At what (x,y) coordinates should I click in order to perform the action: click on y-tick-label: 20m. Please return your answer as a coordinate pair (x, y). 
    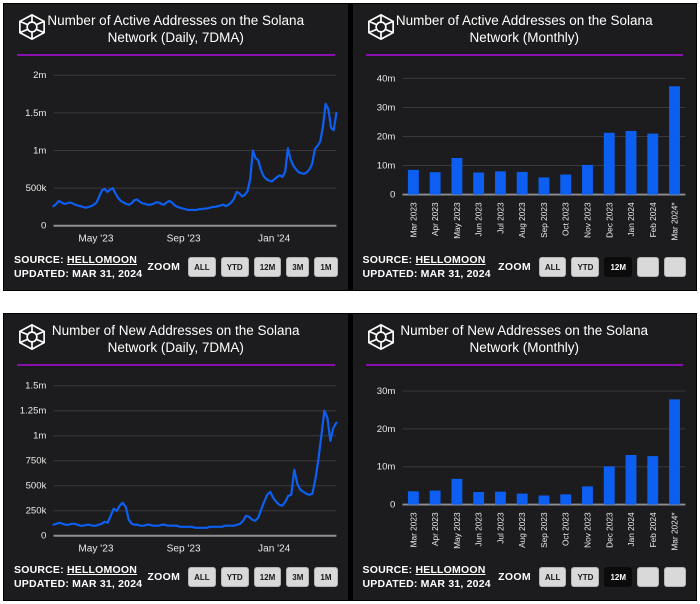
    Looking at the image, I should click on (385, 428).